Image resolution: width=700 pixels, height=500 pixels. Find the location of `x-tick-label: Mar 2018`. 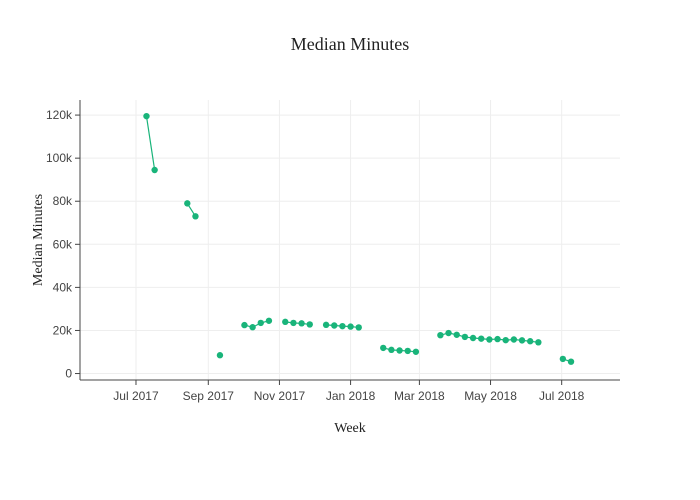

x-tick-label: Mar 2018 is located at coordinates (419, 396).